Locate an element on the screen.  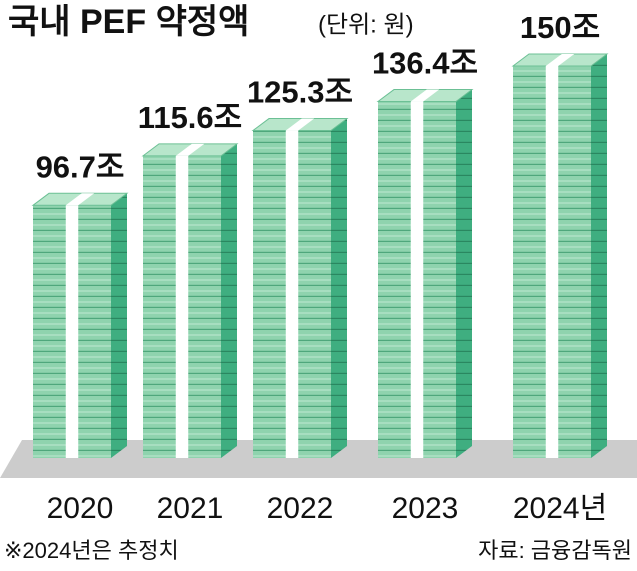
x-tick-label: 2020 is located at coordinates (80, 508).